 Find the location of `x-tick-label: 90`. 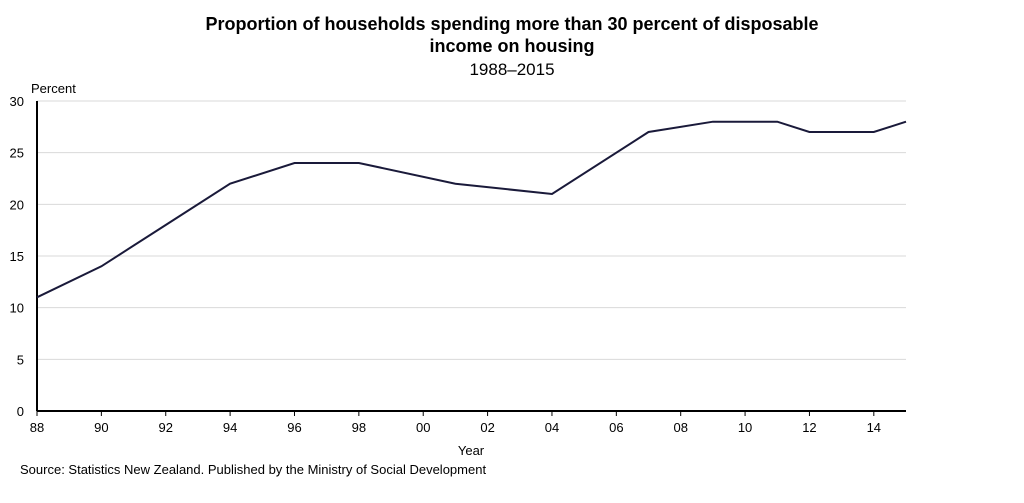

x-tick-label: 90 is located at coordinates (101, 427).